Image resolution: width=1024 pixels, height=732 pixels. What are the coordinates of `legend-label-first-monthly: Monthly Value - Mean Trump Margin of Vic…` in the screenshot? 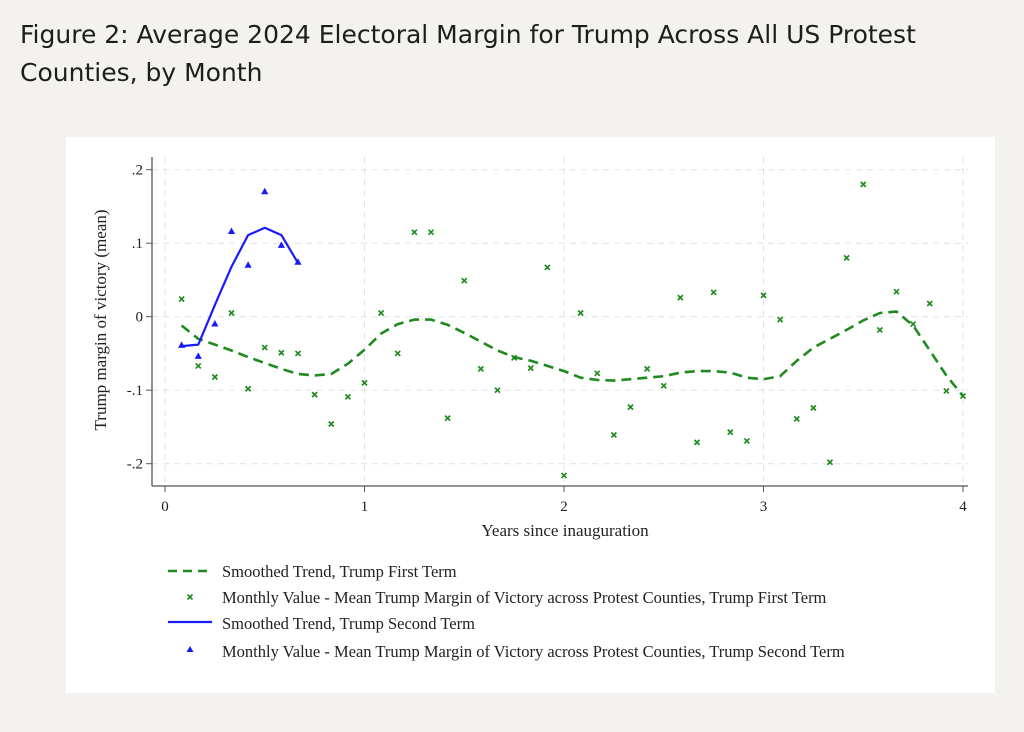 It's located at (524, 597).